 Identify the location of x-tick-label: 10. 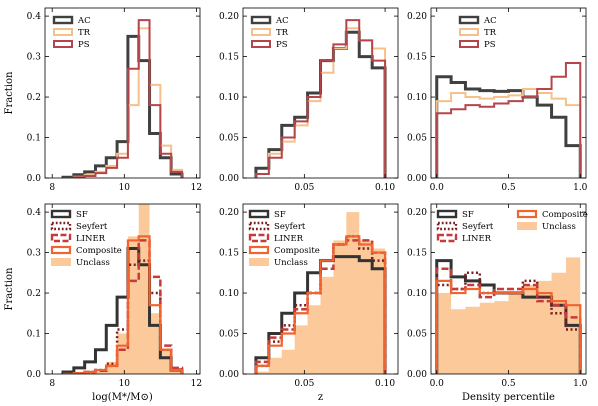
(125, 384).